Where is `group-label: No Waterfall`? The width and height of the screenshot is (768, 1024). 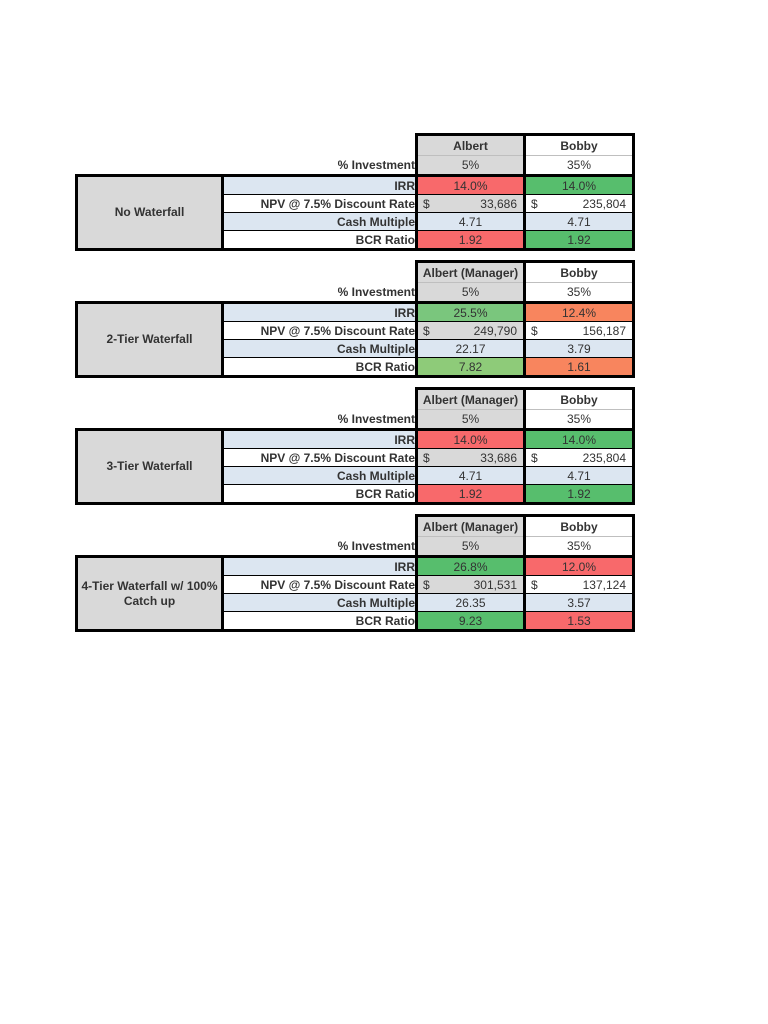
group-label: No Waterfall is located at coordinates (149, 212).